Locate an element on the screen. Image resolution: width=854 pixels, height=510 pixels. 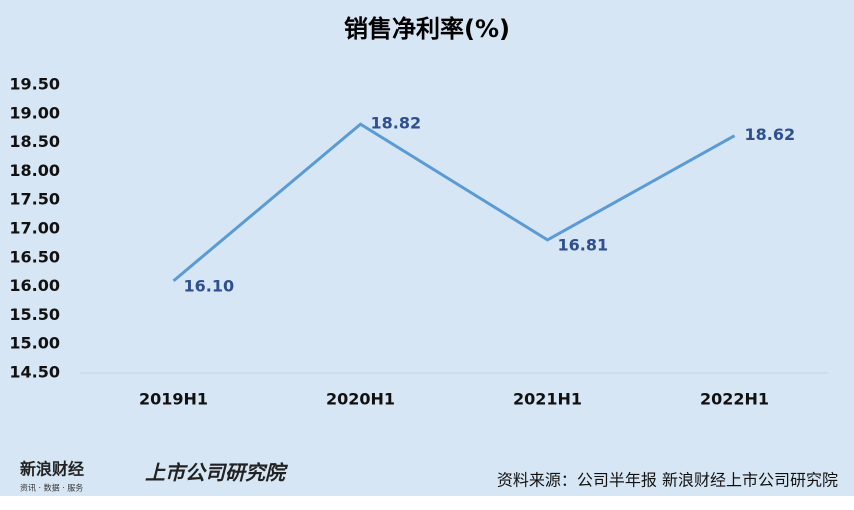
x-tick-label: 2020H1 is located at coordinates (360, 399).